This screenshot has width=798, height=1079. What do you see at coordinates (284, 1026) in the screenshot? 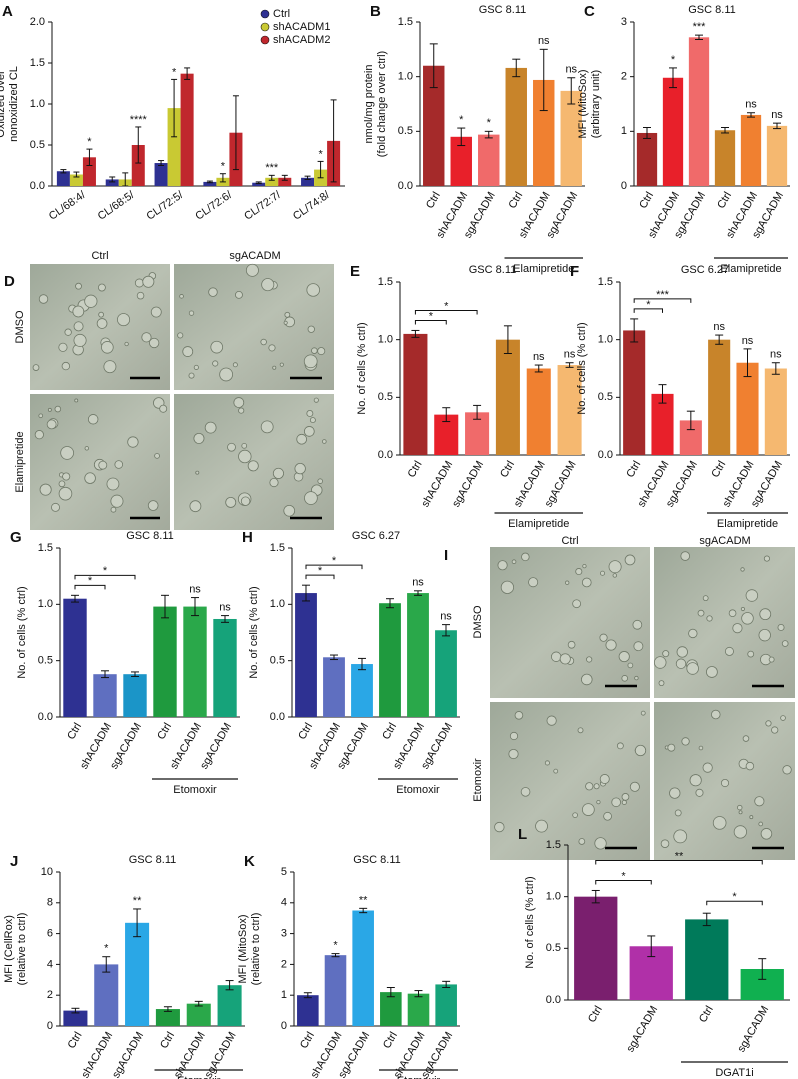
I see `y-tick-label: 0` at bounding box center [284, 1026].